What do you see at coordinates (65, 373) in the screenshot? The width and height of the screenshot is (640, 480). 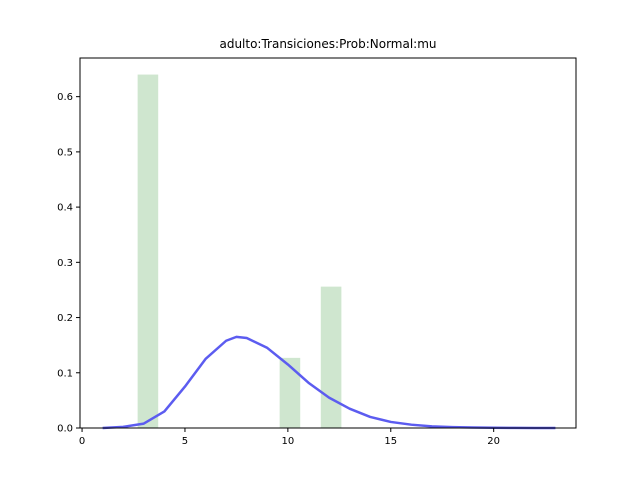 I see `y-tick-label: 0.1` at bounding box center [65, 373].